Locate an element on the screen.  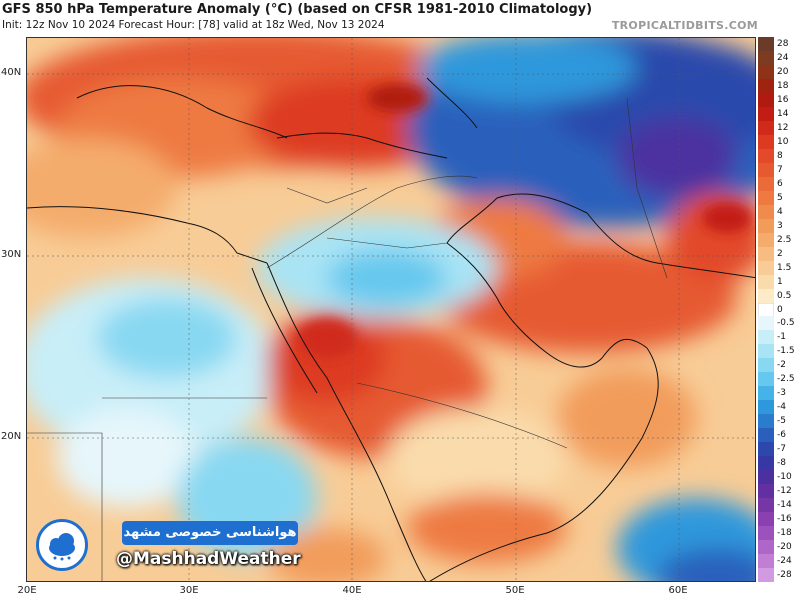
colorbar-label: 28 is located at coordinates (783, 43).